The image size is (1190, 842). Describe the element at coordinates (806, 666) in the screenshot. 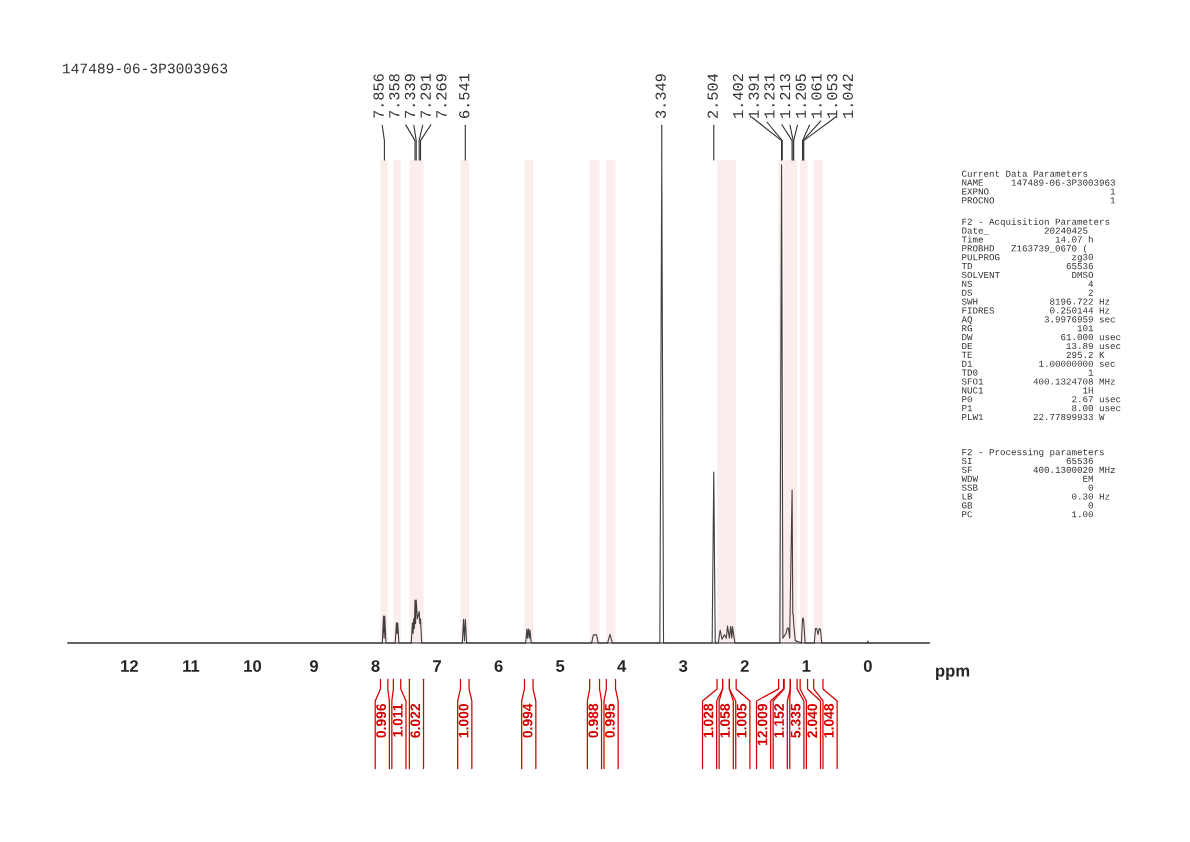

I see `x-tick-label: 1` at that location.